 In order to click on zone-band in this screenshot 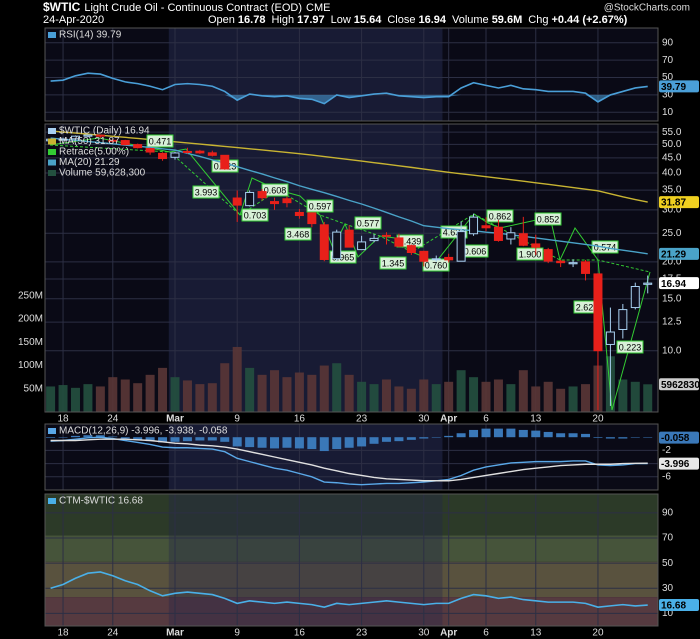, I will do `click(351, 579)`.